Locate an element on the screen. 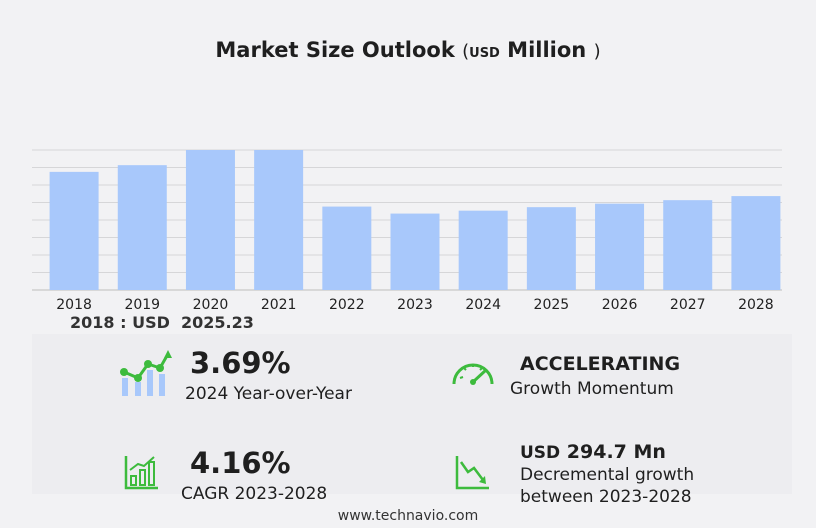  x-tick-label: 2020 is located at coordinates (211, 305).